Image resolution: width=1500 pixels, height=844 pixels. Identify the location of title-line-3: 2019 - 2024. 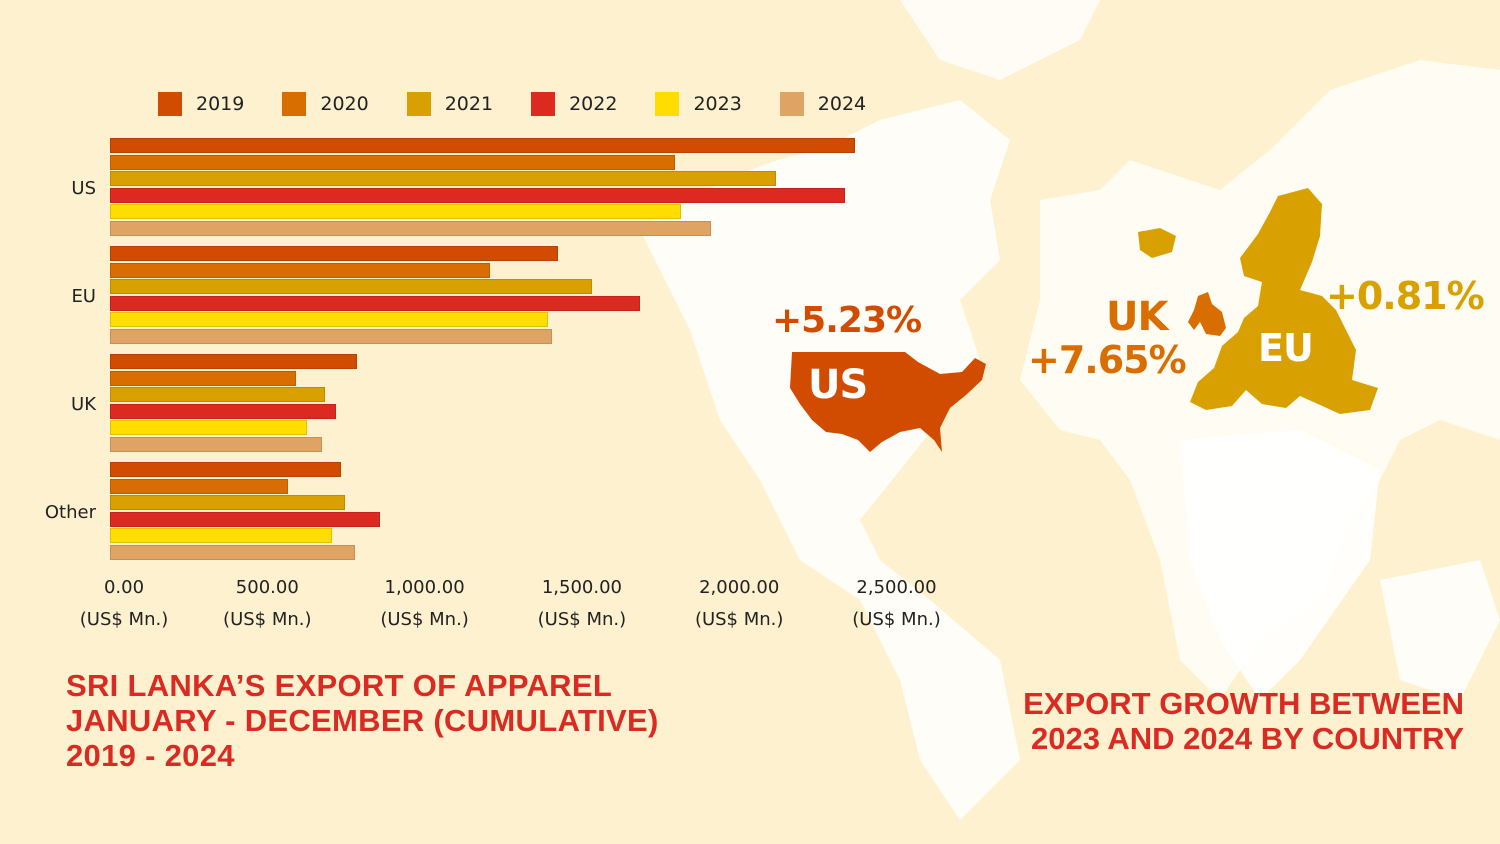
(150, 755).